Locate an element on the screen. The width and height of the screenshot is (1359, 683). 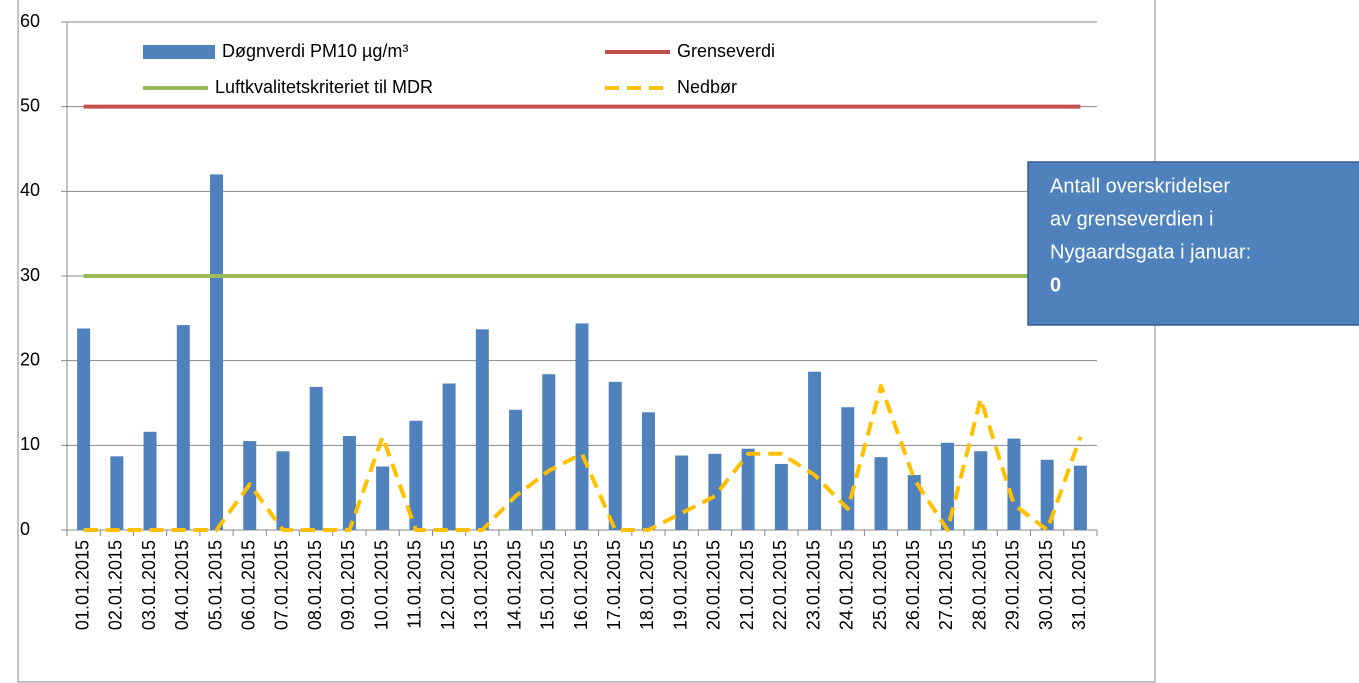
y-tick-label: 10 is located at coordinates (30, 444).